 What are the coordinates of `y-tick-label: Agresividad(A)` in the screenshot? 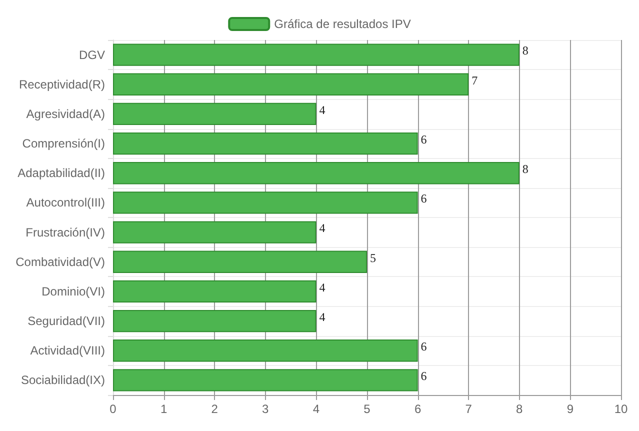 It's located at (65, 113).